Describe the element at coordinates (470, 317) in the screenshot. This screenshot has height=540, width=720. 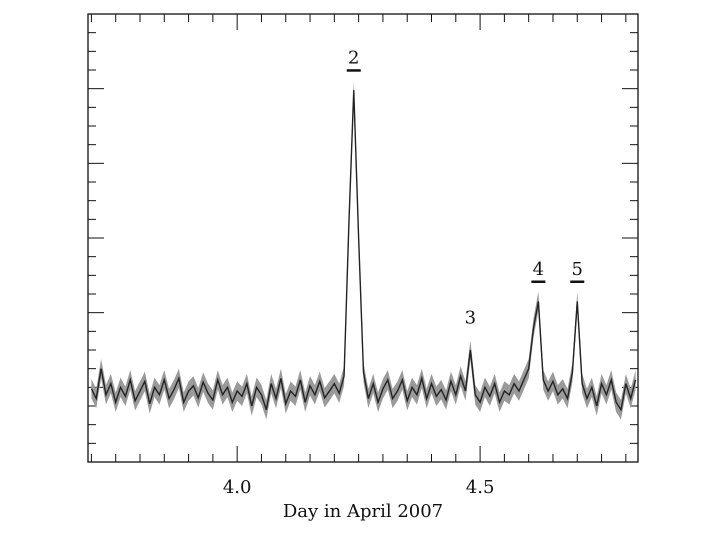
I see `peak-label: 3` at that location.